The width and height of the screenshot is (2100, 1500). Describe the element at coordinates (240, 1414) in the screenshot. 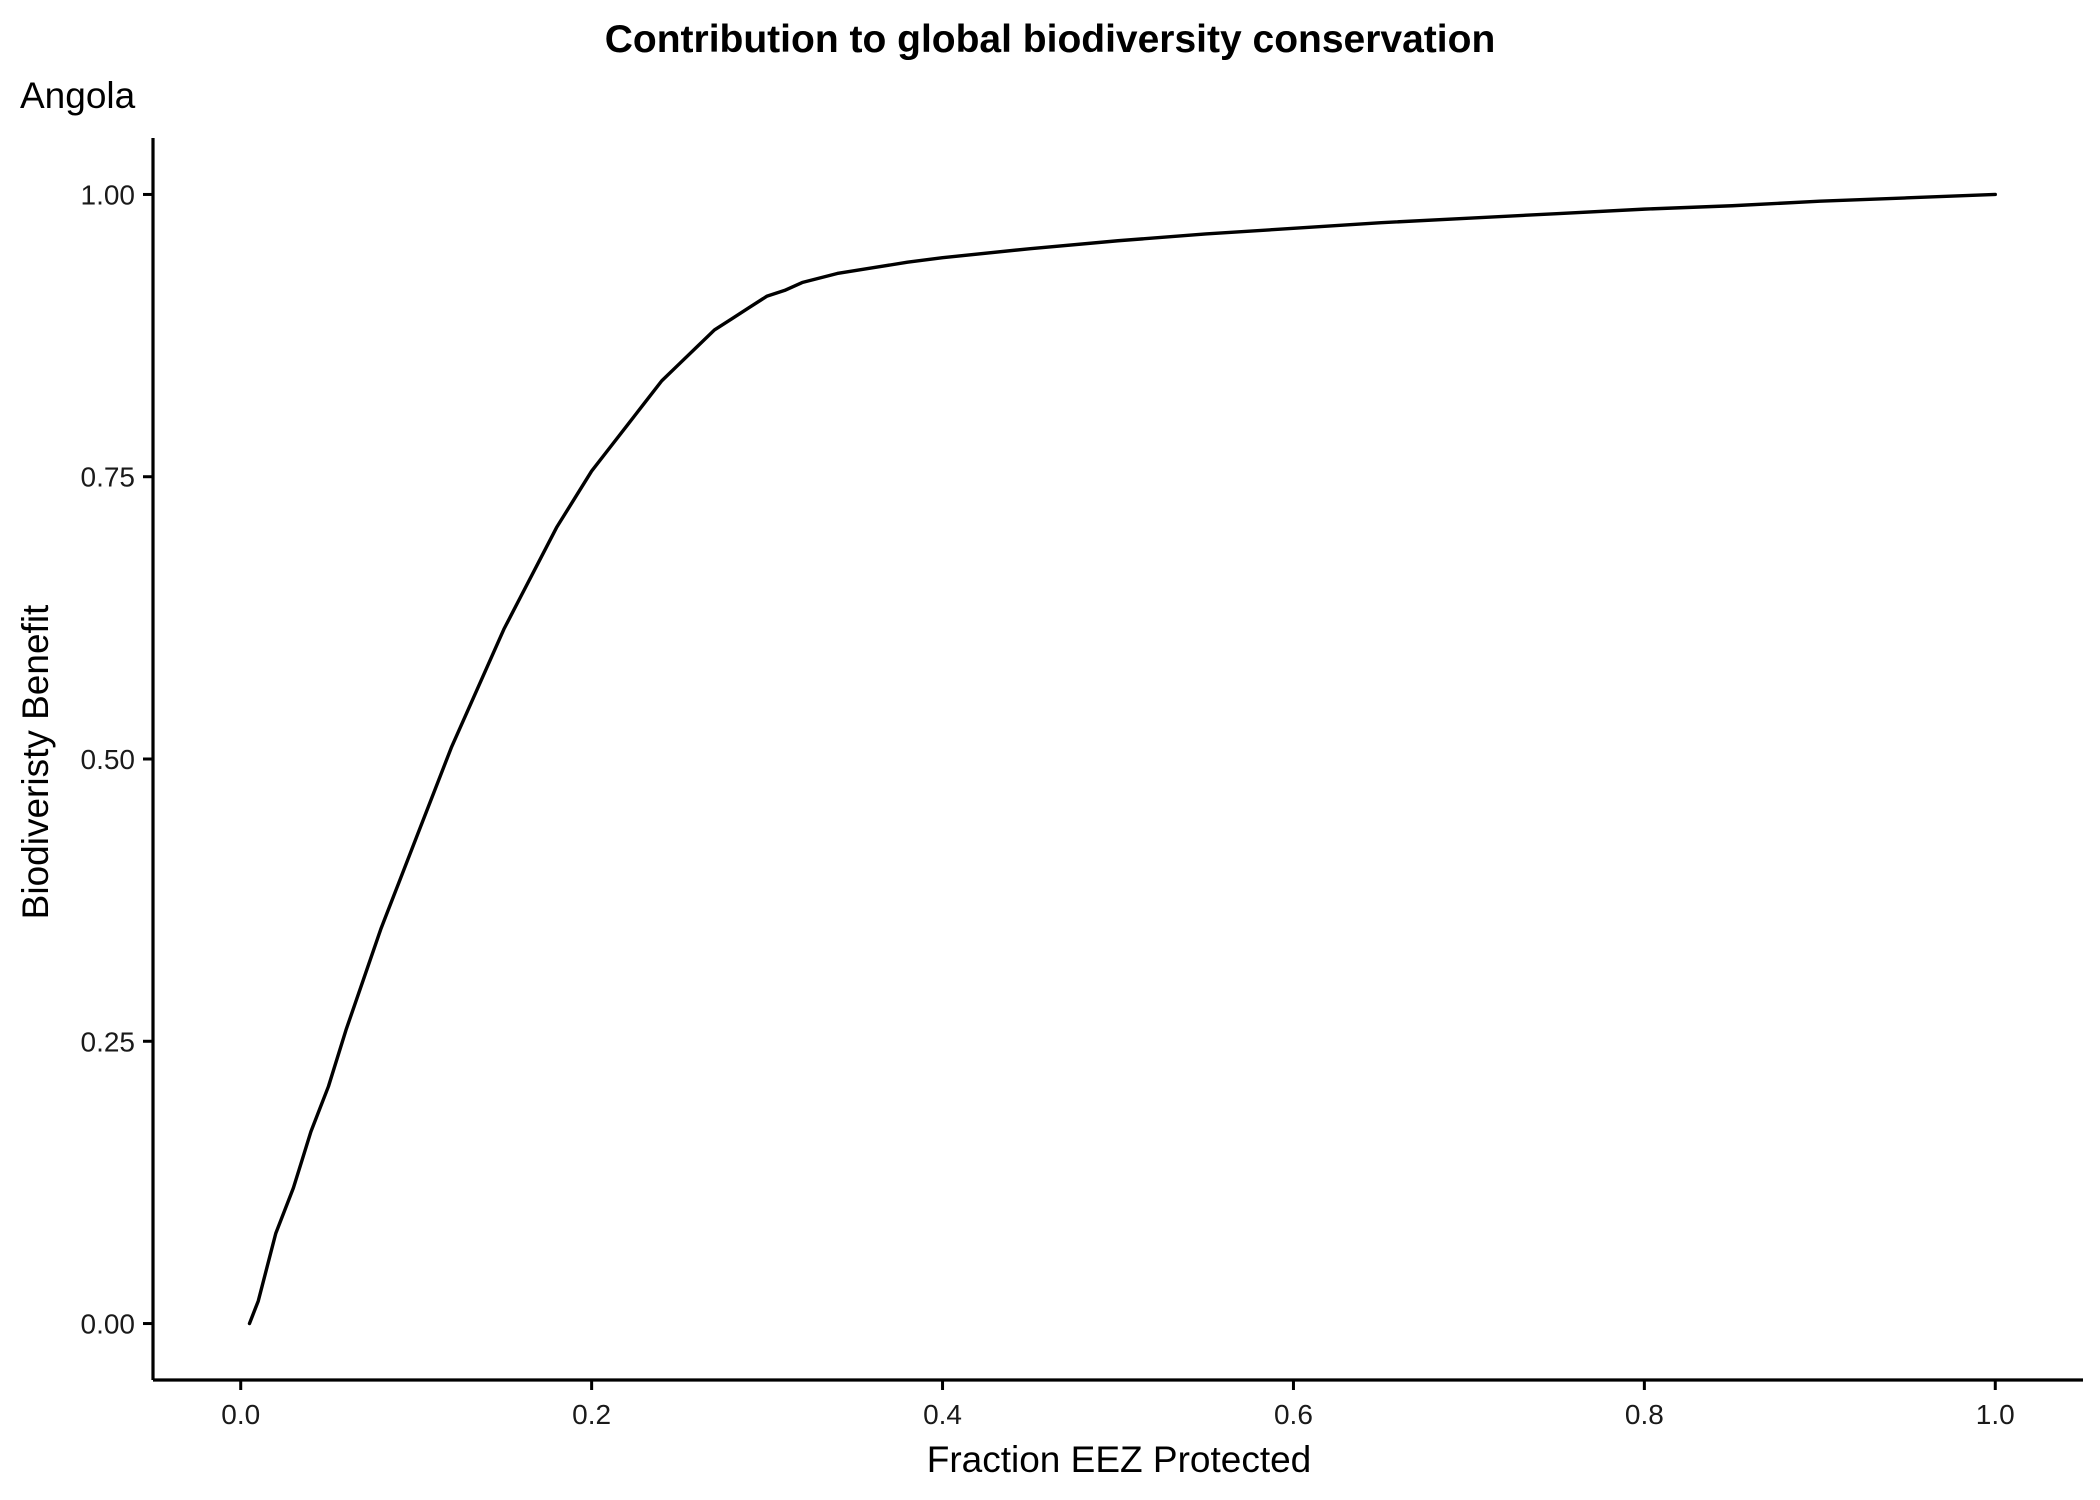

I see `x-tick-label: 0.0` at that location.